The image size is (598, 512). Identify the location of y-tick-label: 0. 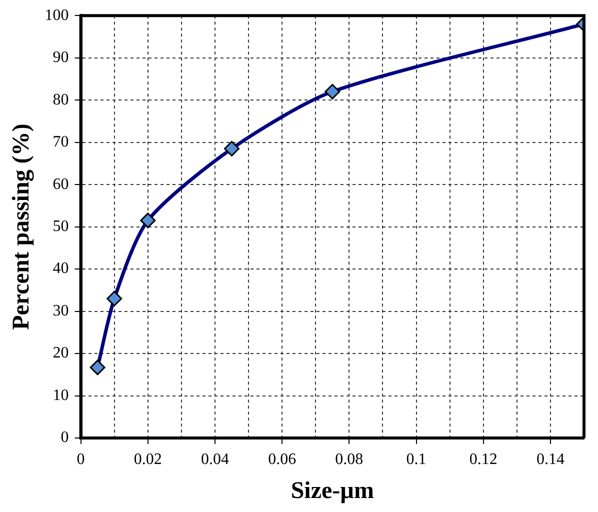
(64, 437).